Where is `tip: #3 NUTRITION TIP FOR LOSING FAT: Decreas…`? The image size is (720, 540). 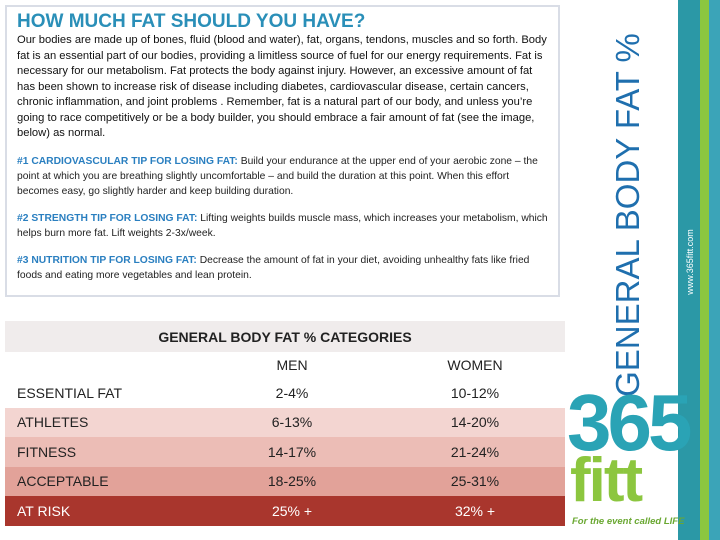
tip: #3 NUTRITION TIP FOR LOSING FAT: Decreas… is located at coordinates (284, 268).